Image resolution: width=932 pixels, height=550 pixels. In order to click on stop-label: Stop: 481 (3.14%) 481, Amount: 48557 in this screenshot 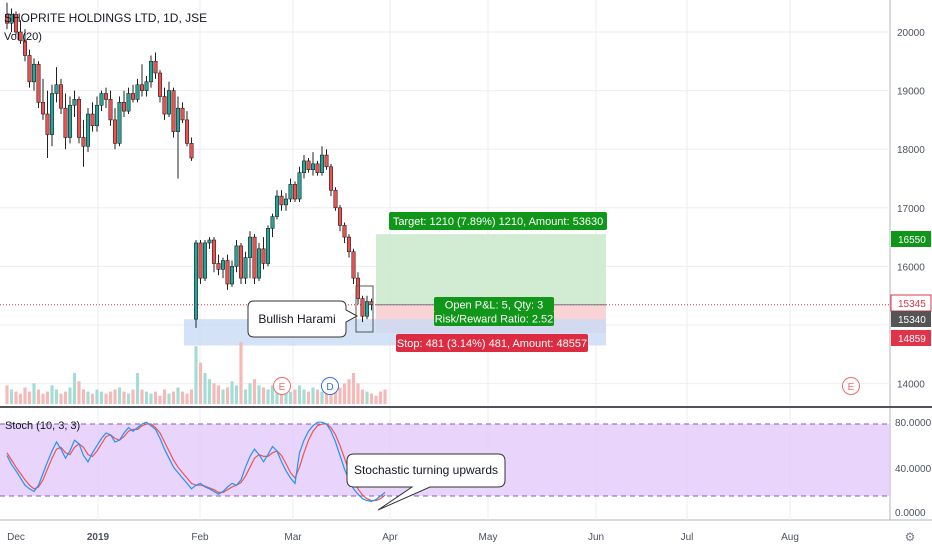, I will do `click(492, 344)`.